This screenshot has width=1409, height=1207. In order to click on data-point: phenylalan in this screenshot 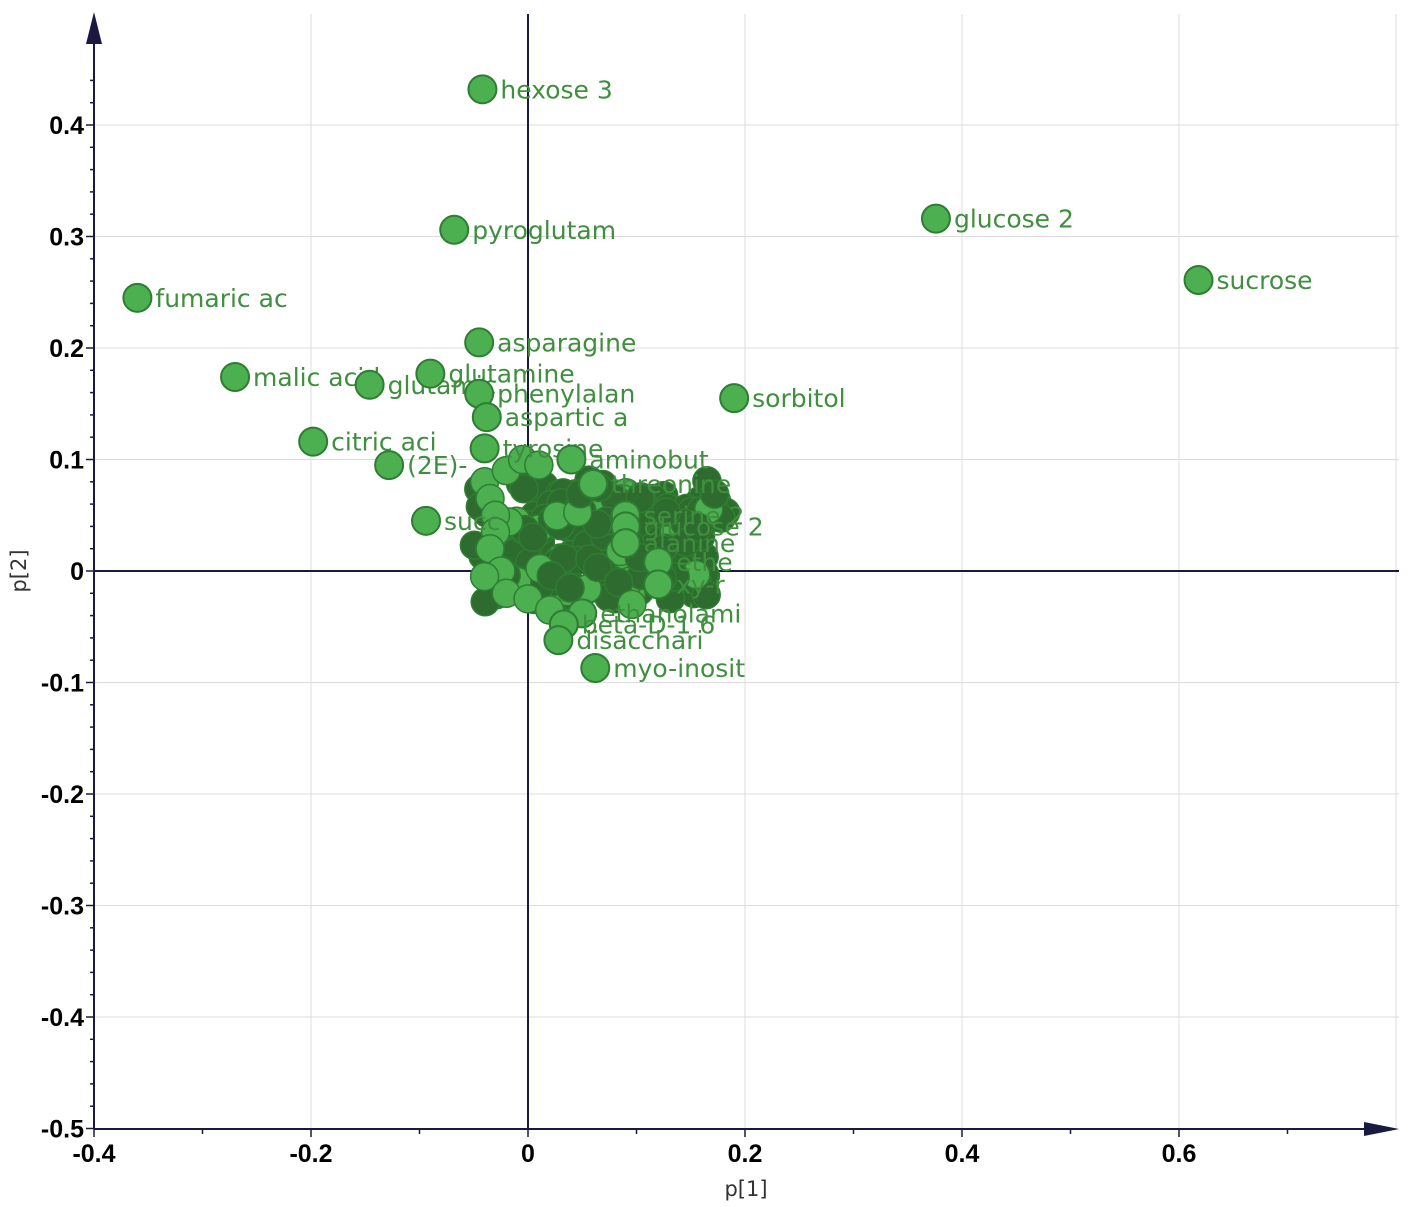, I will do `click(549, 393)`.